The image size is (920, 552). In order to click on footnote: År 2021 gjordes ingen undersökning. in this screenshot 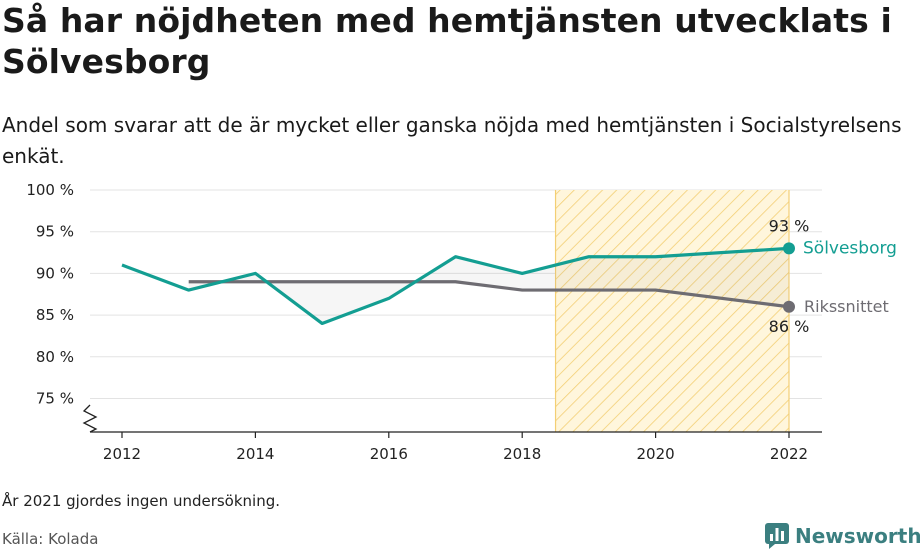, I will do `click(141, 501)`.